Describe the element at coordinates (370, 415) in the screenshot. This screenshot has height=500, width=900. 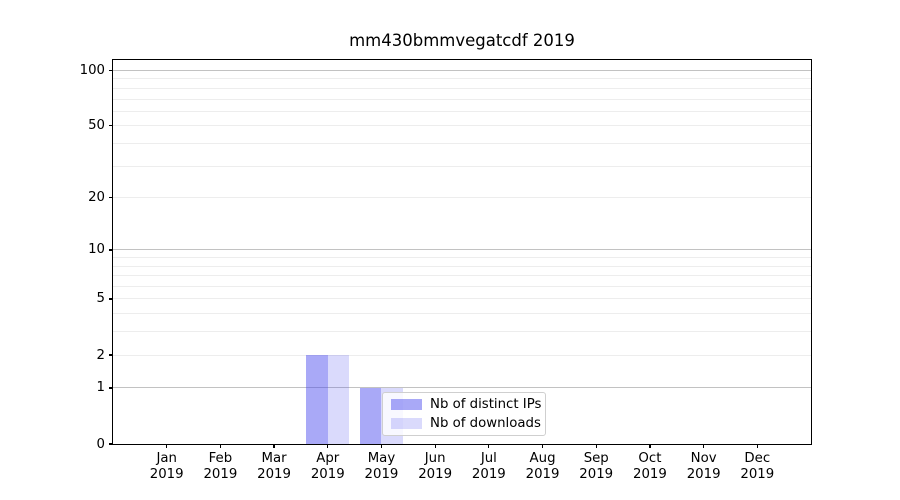
I see `bar-nb-of-distinct-ips-may` at that location.